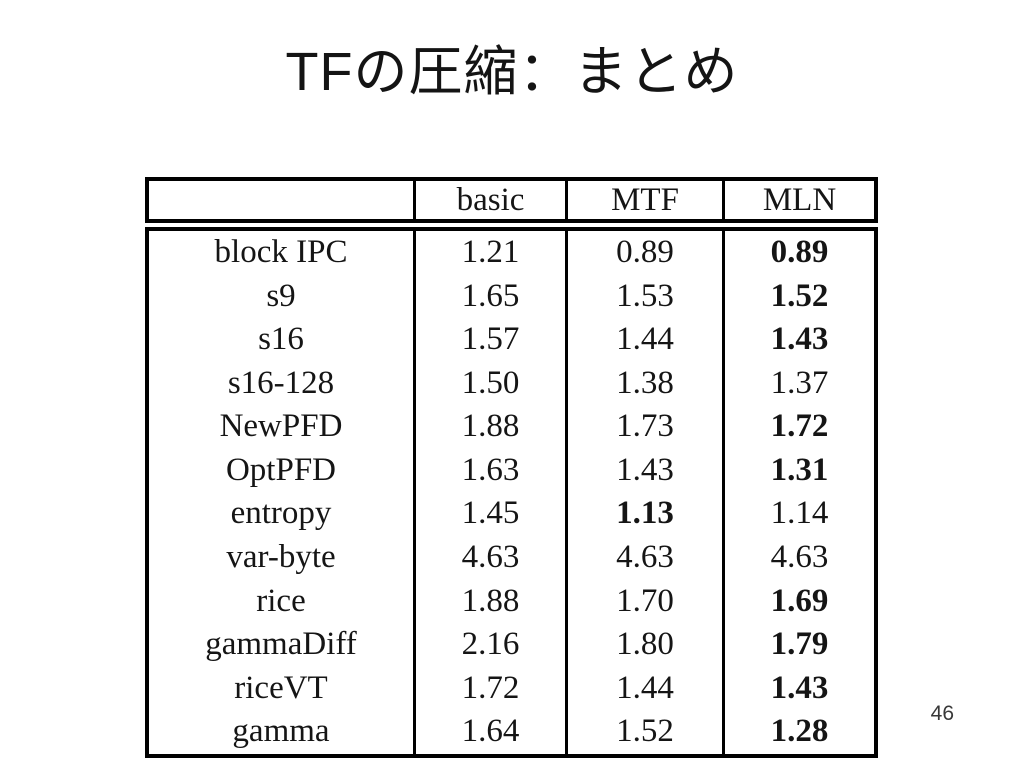  I want to click on table-row: riceVT 1.72 1.44 1.43, so click(511, 688).